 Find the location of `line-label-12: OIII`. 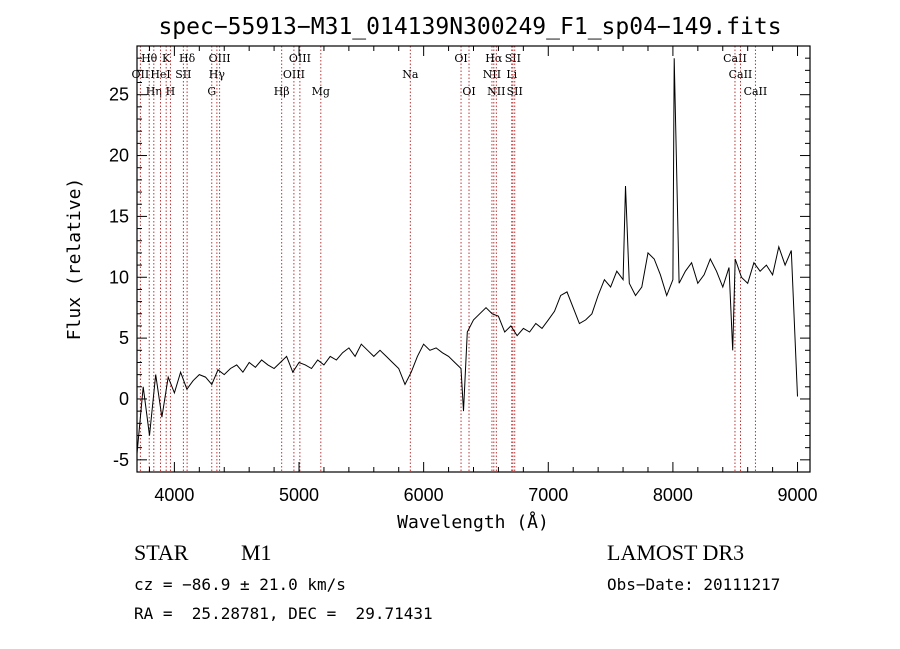

line-label-12: OIII is located at coordinates (294, 74).